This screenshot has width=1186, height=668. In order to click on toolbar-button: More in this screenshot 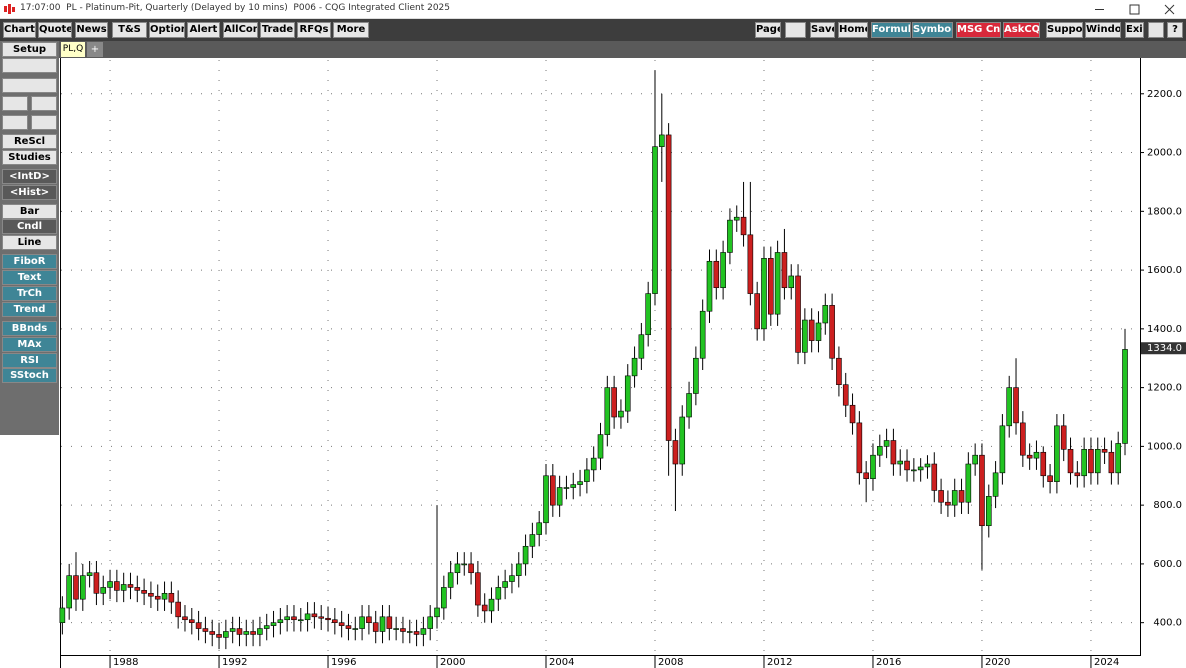, I will do `click(351, 30)`.